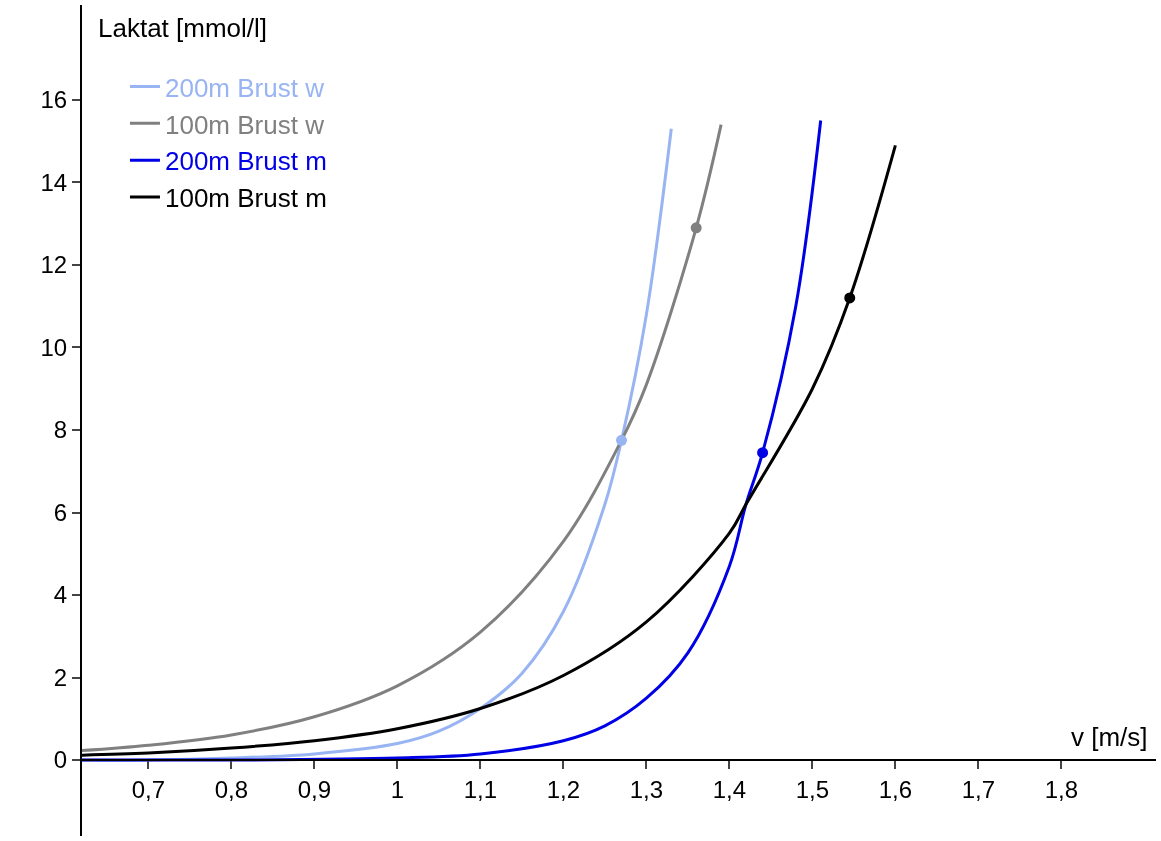  What do you see at coordinates (148, 789) in the screenshot?
I see `x-tick-label: 0,7` at bounding box center [148, 789].